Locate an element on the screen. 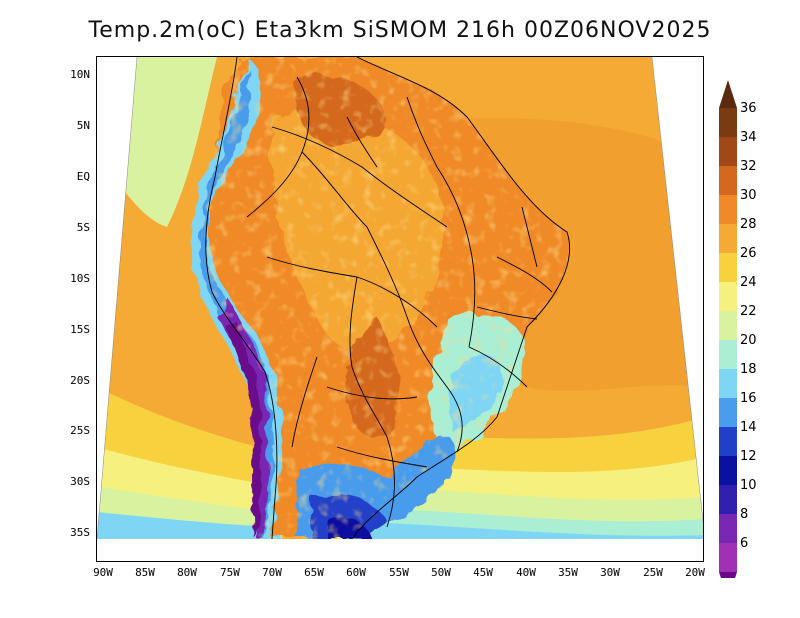 The width and height of the screenshot is (800, 618). colorbar-label: 10 is located at coordinates (748, 485).